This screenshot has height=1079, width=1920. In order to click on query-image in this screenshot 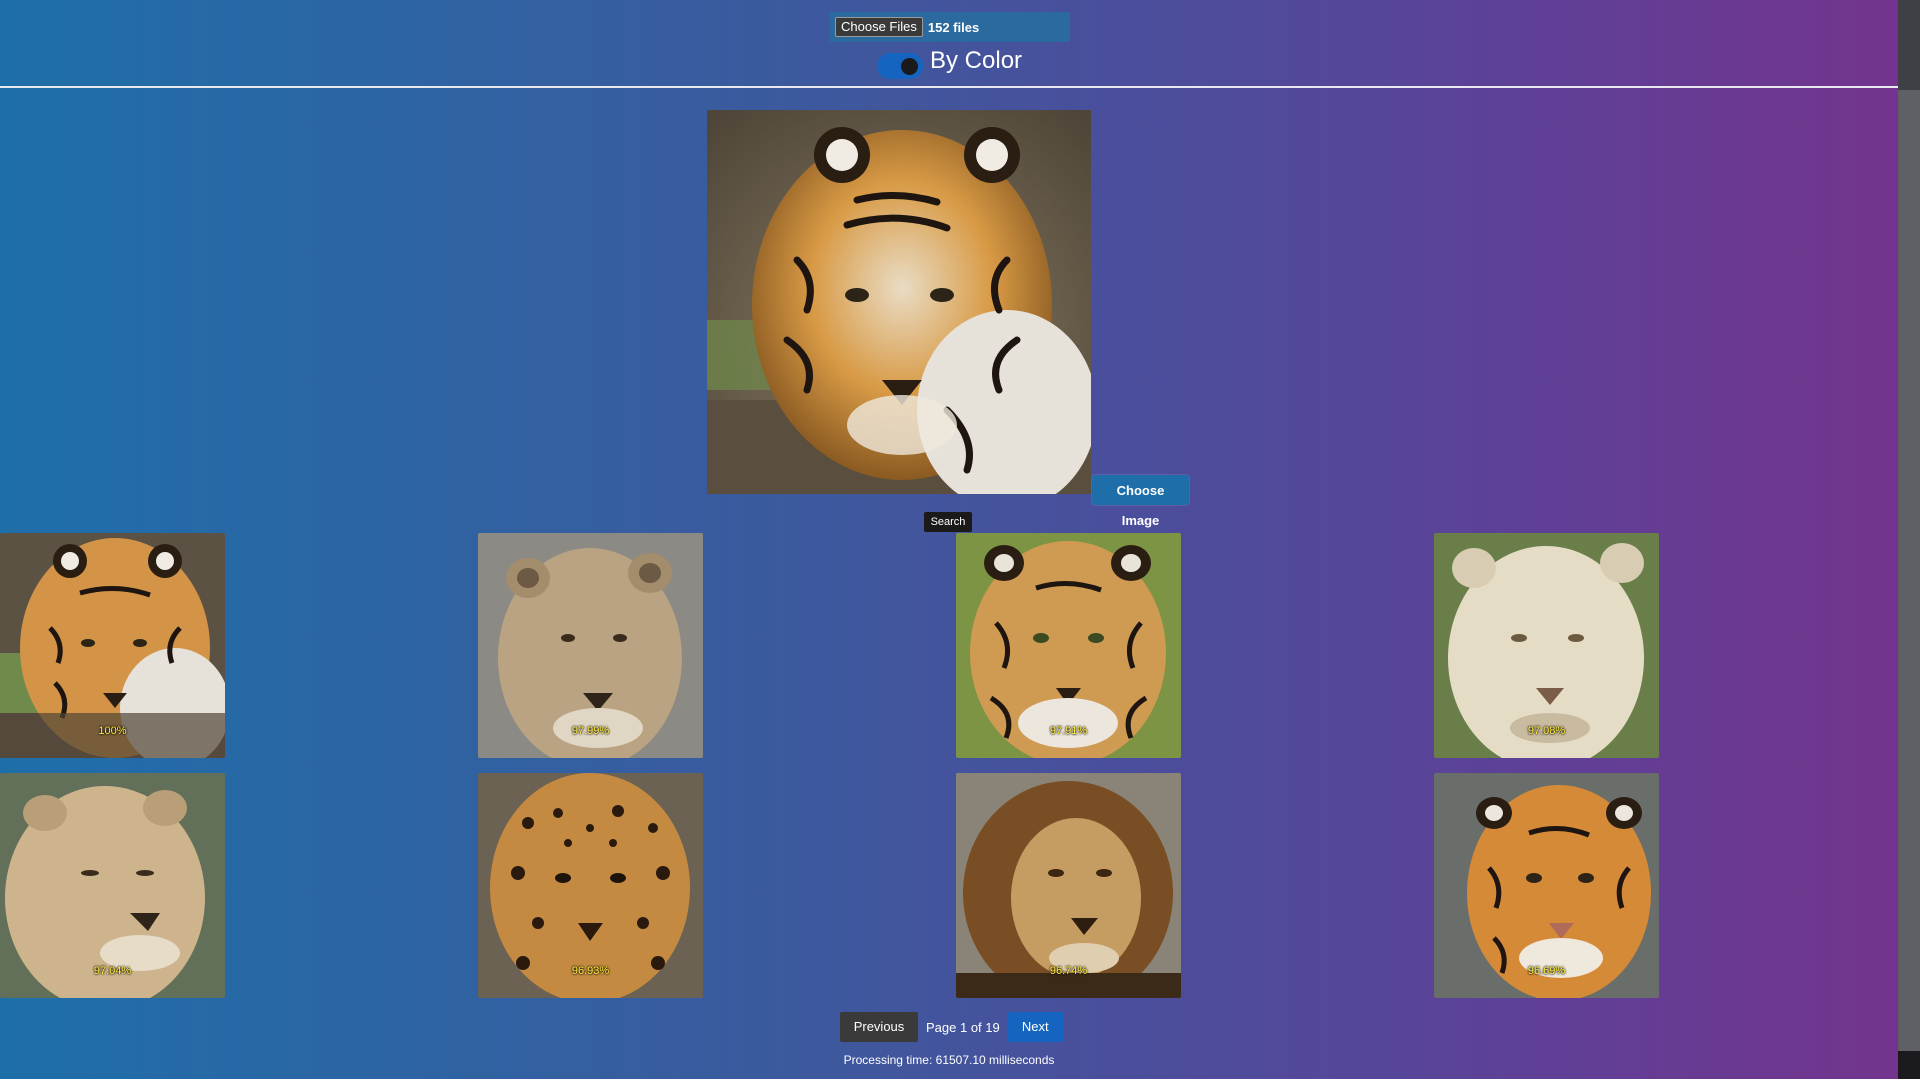, I will do `click(899, 302)`.